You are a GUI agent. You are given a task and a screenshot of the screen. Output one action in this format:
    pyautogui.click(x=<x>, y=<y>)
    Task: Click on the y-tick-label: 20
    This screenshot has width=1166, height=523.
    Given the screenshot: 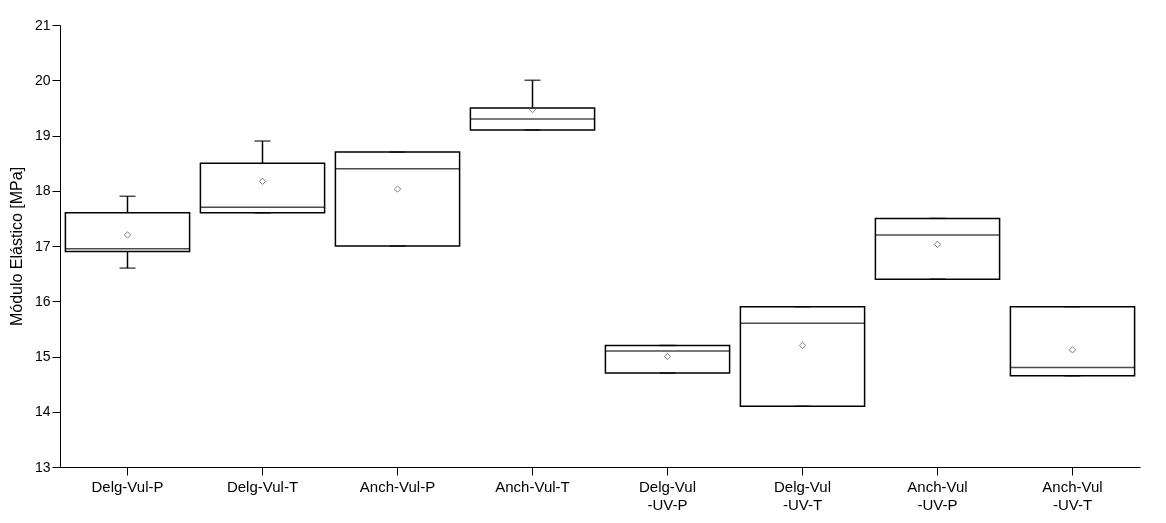 What is the action you would take?
    pyautogui.click(x=42, y=79)
    